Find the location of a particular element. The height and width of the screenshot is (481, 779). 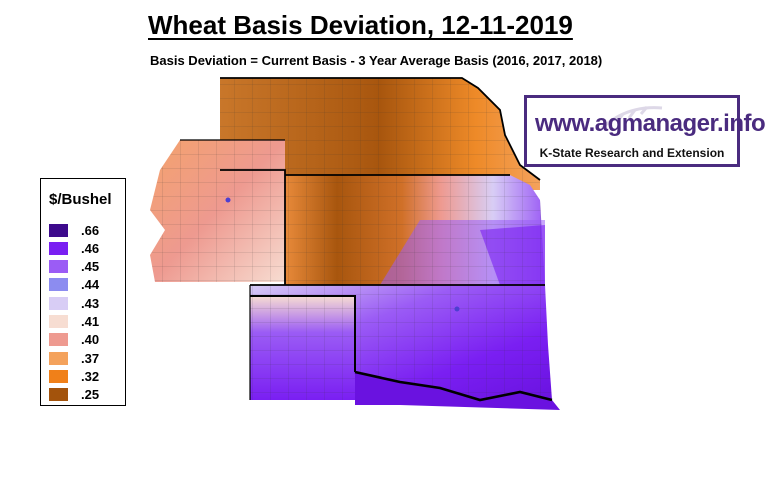

legend-item: .25 is located at coordinates (74, 395).